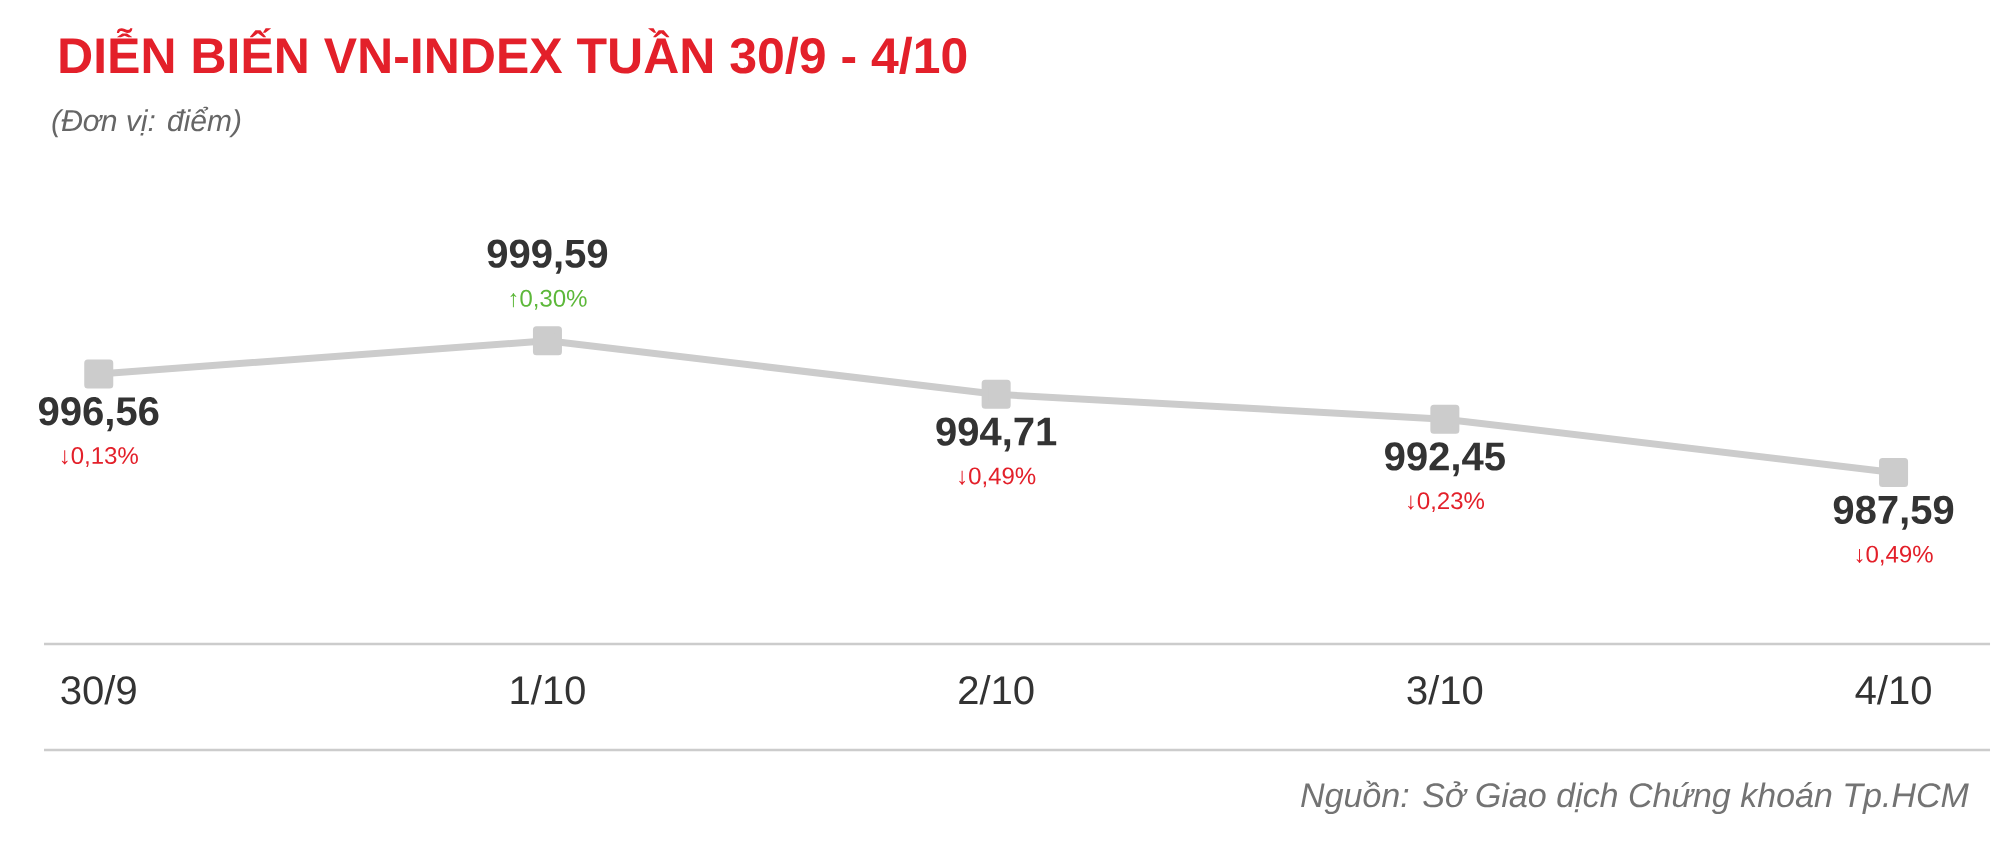 This screenshot has width=2000, height=841. I want to click on x-tick-label: 30/9, so click(98, 690).